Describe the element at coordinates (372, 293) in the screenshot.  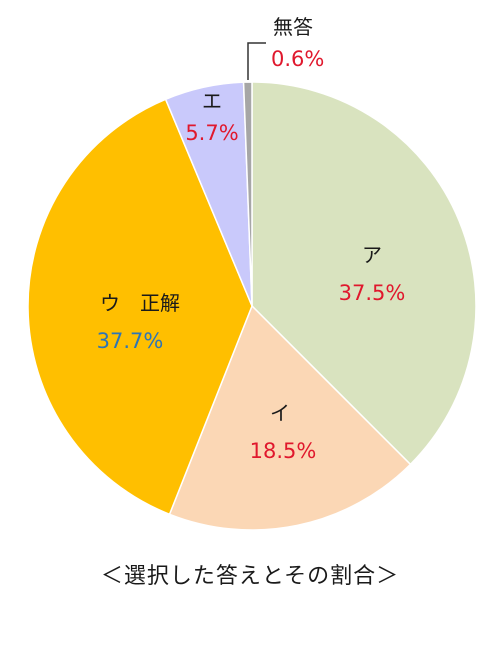
I see `slice-value-a: 37.5%` at that location.